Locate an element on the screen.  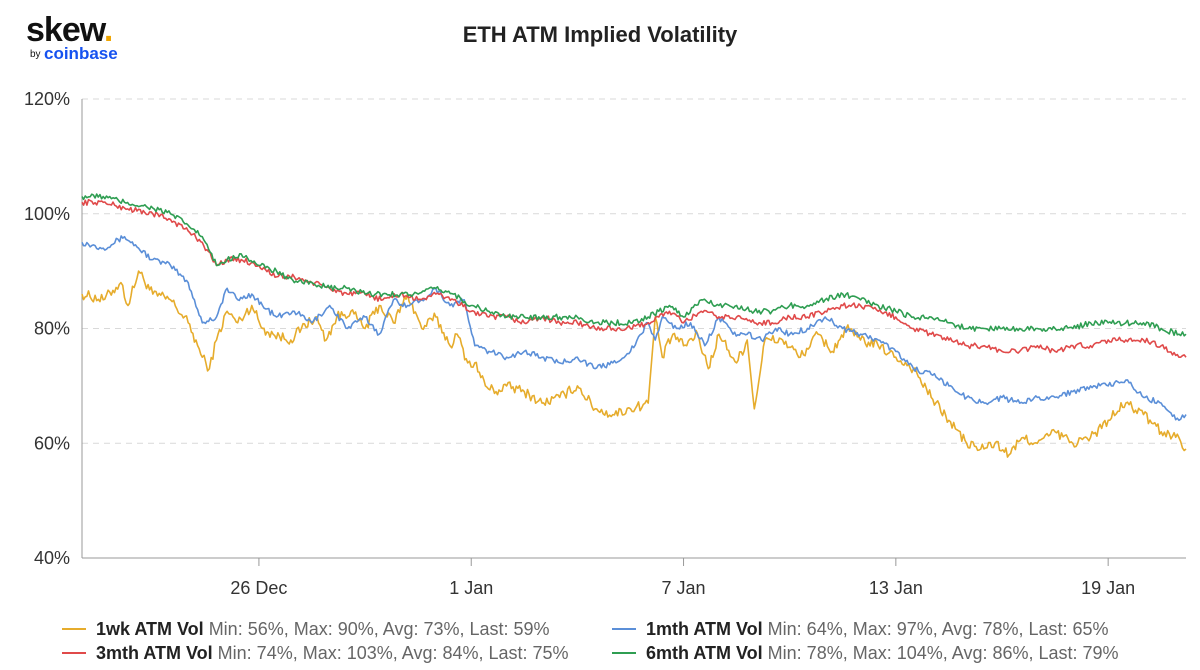
y-tick-label: 100% is located at coordinates (47, 214).